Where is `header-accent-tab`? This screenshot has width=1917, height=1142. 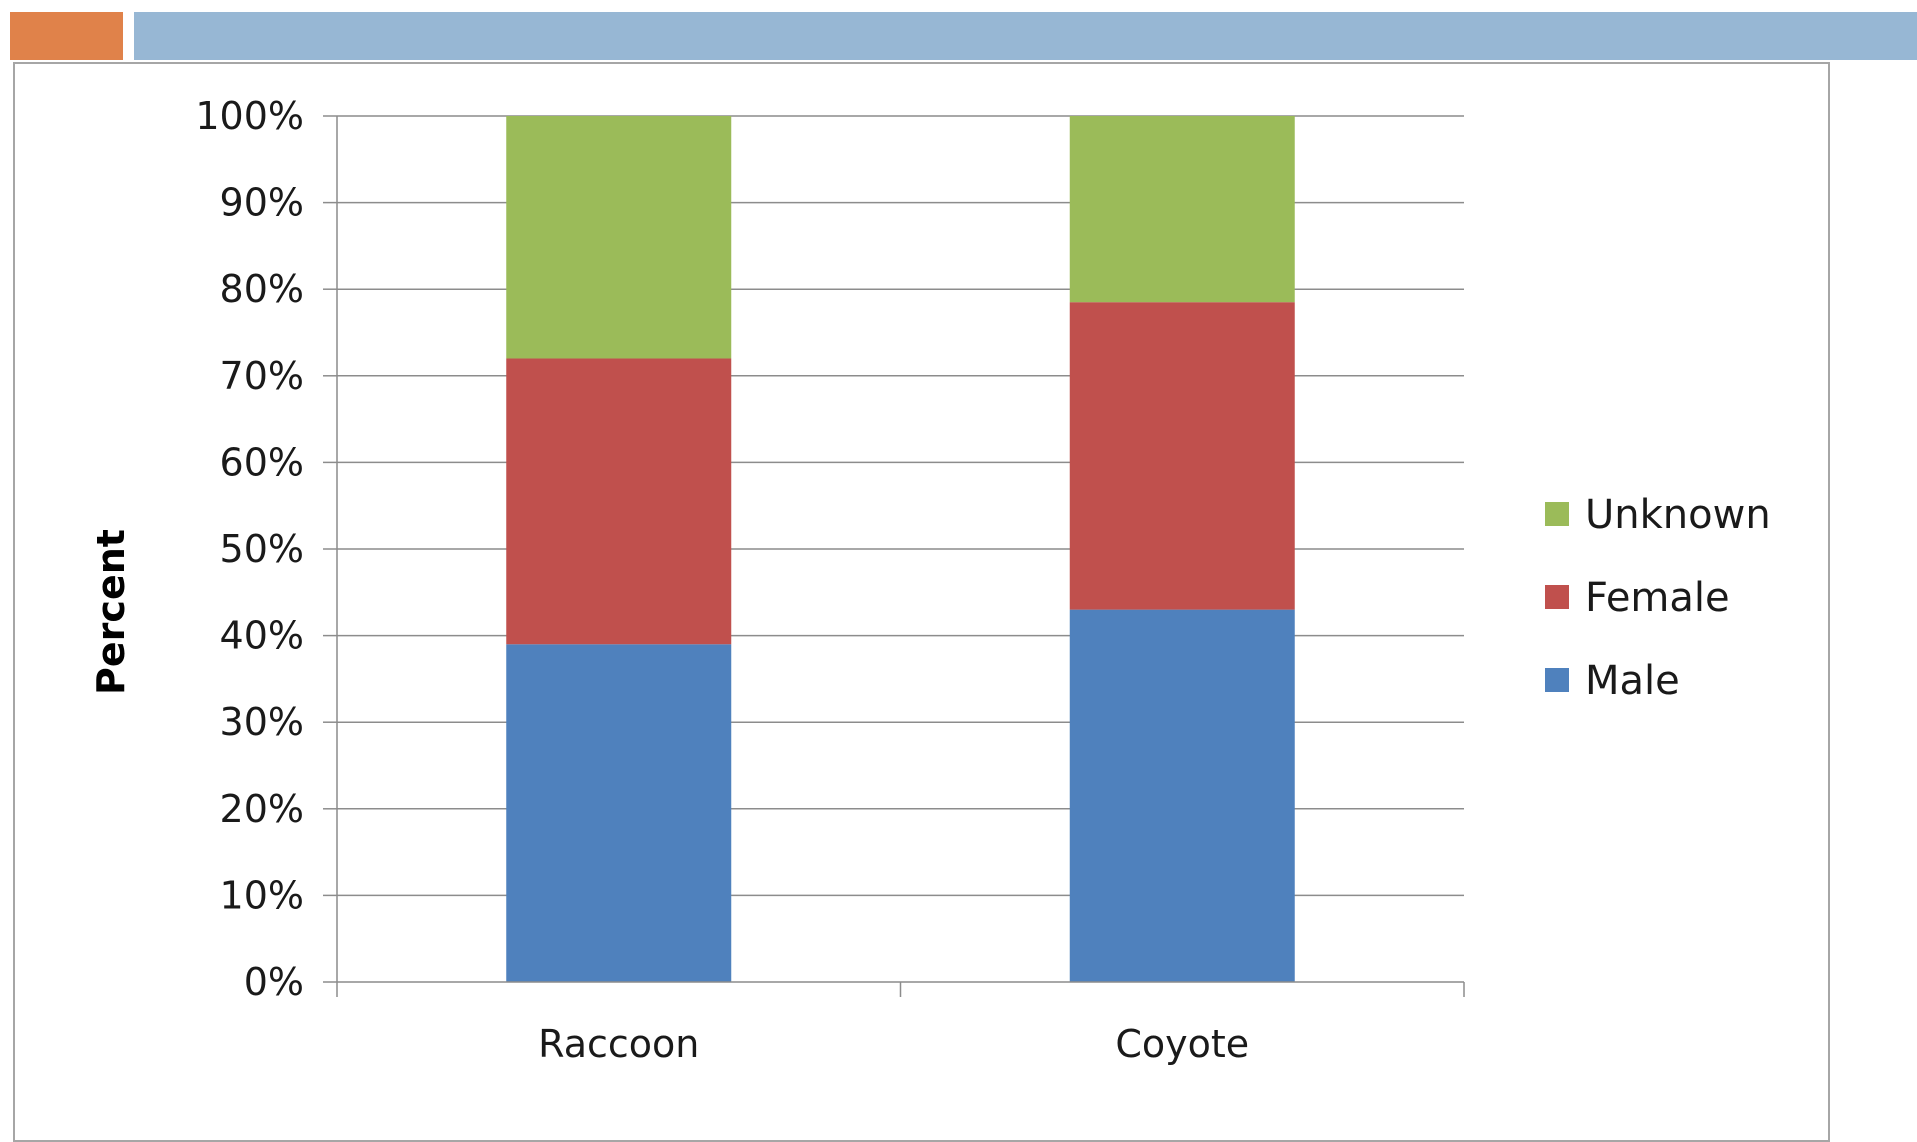 header-accent-tab is located at coordinates (66, 36).